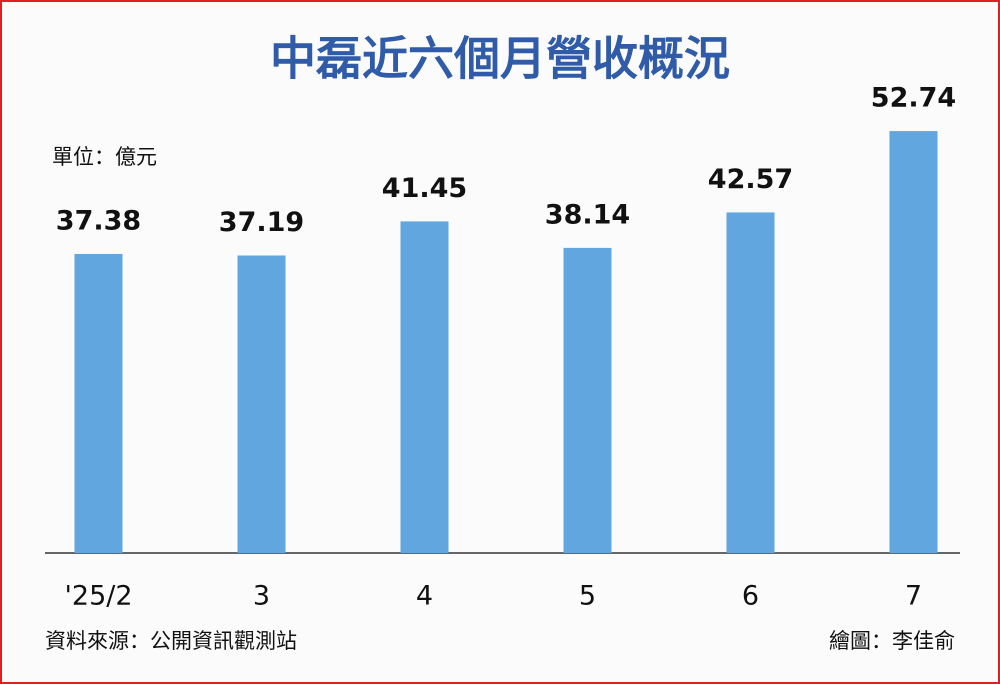 The height and width of the screenshot is (684, 1000). Describe the element at coordinates (500, 59) in the screenshot. I see `chart-title: 中磊近六個月營收概況` at that location.